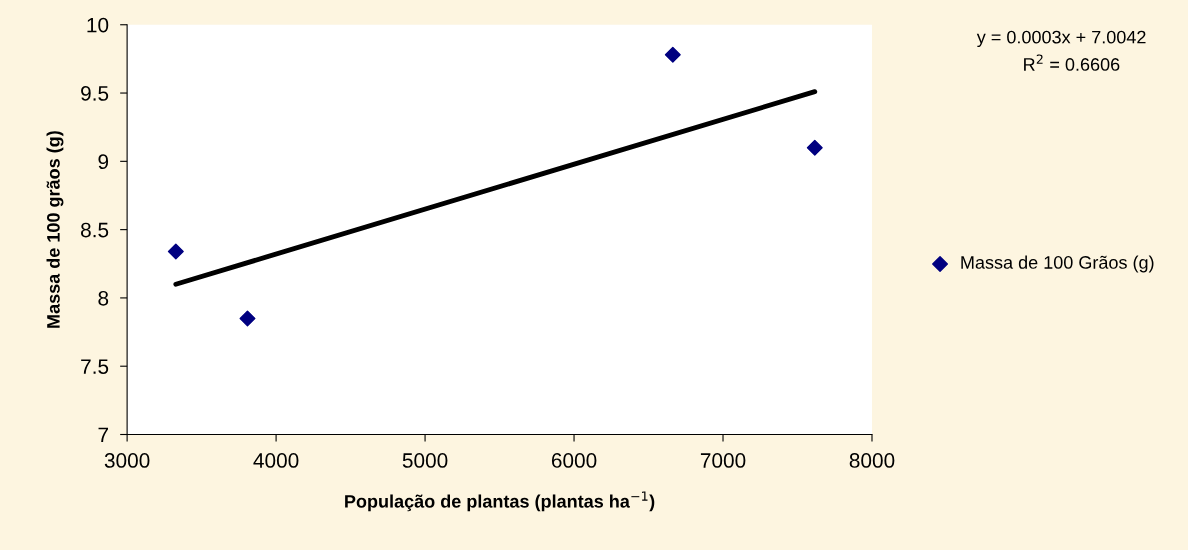  I want to click on x-axis-title: População de plantas (plantas ha$^{−1}$), so click(500, 501).